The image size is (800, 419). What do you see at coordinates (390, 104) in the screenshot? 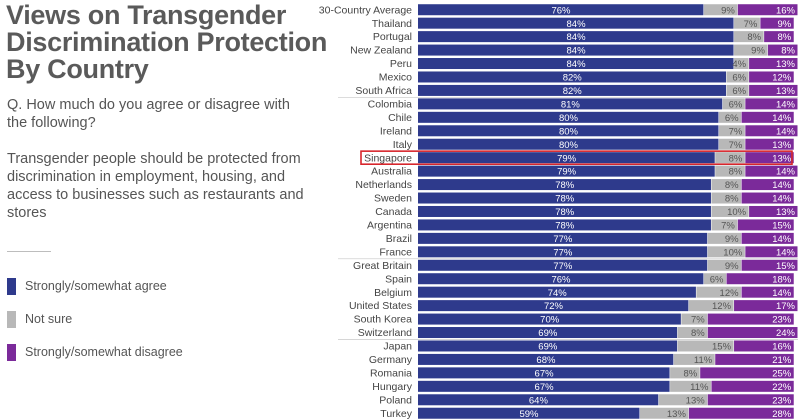
I see `category-label-colombia: Colombia` at bounding box center [390, 104].